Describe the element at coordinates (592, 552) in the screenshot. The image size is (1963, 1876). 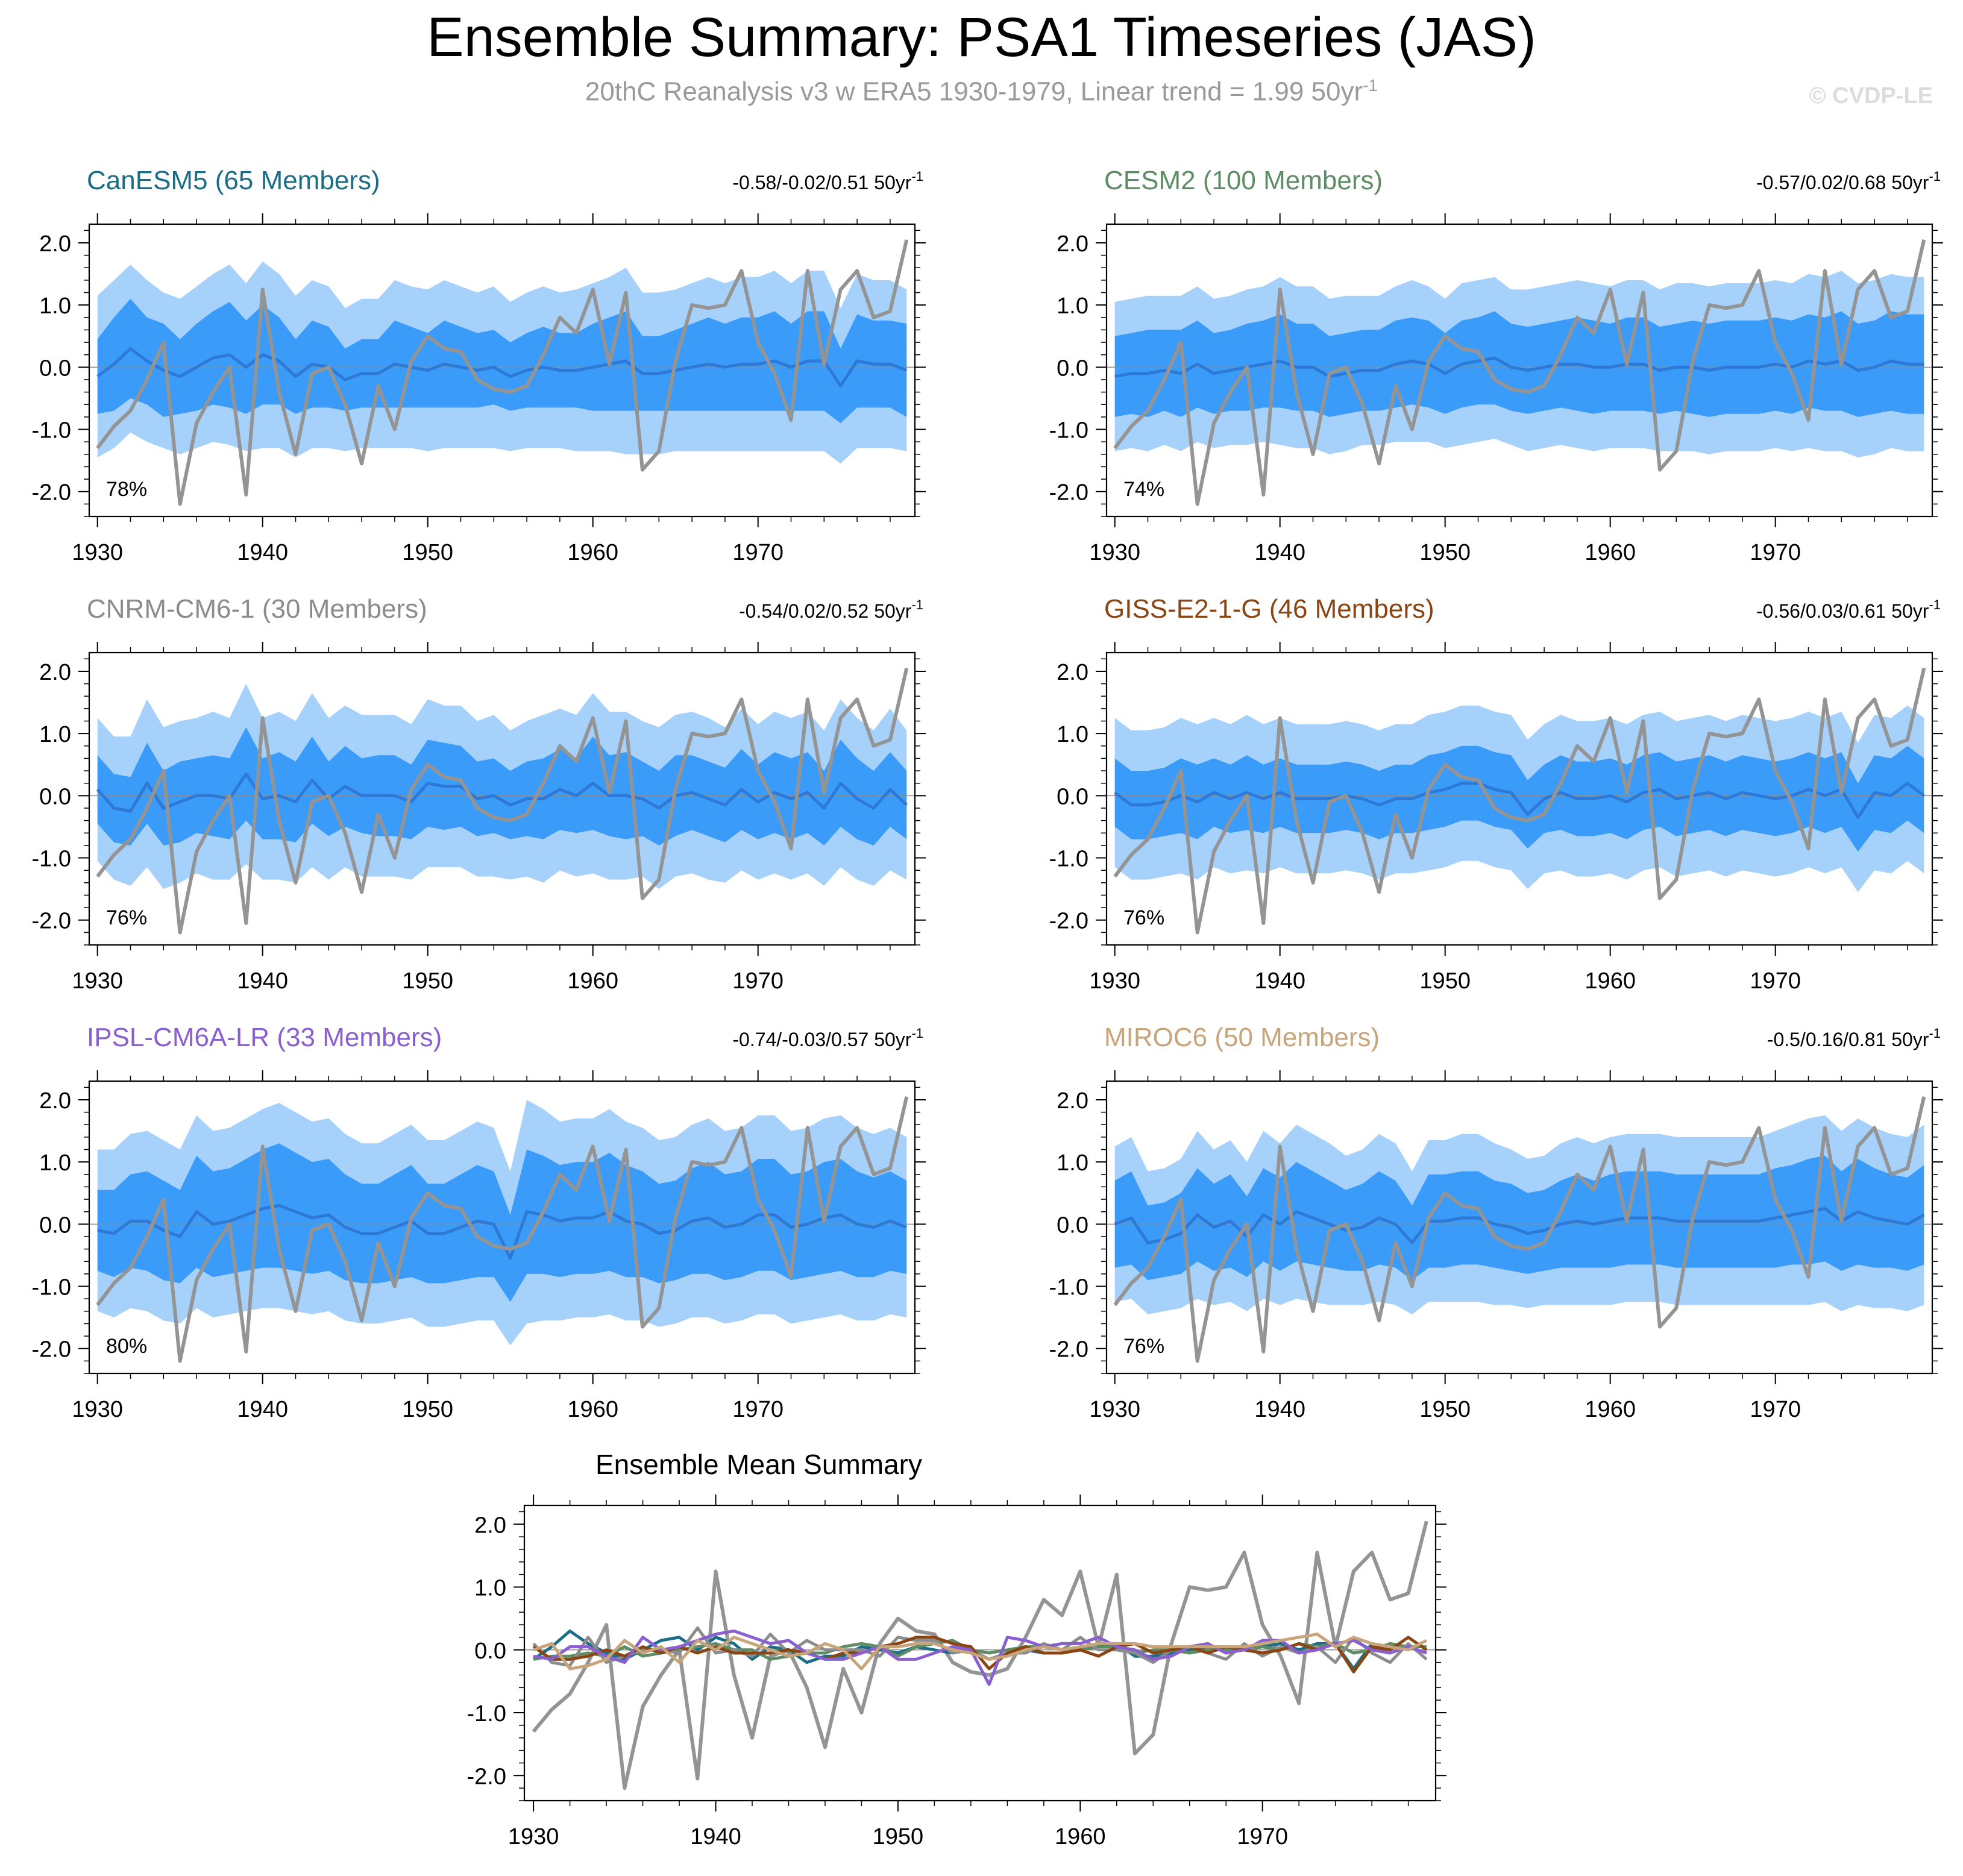
I see `panel-1-xtick-label: 1960` at that location.